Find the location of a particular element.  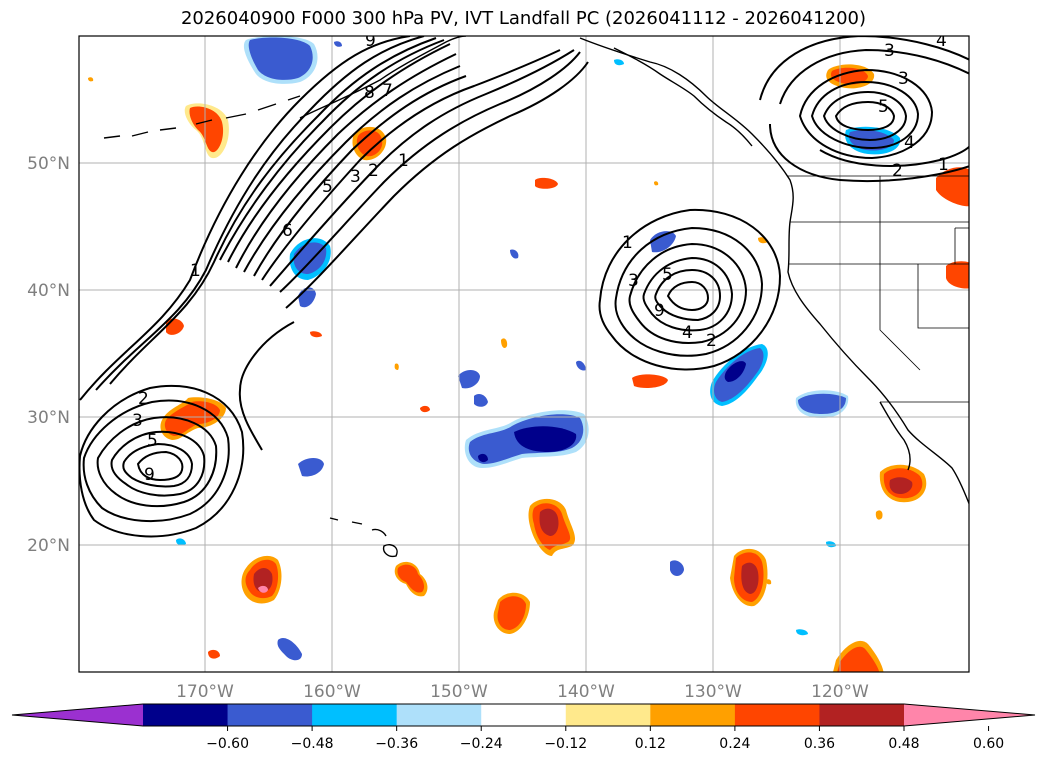

lon-label-130w: 130°W is located at coordinates (713, 692).